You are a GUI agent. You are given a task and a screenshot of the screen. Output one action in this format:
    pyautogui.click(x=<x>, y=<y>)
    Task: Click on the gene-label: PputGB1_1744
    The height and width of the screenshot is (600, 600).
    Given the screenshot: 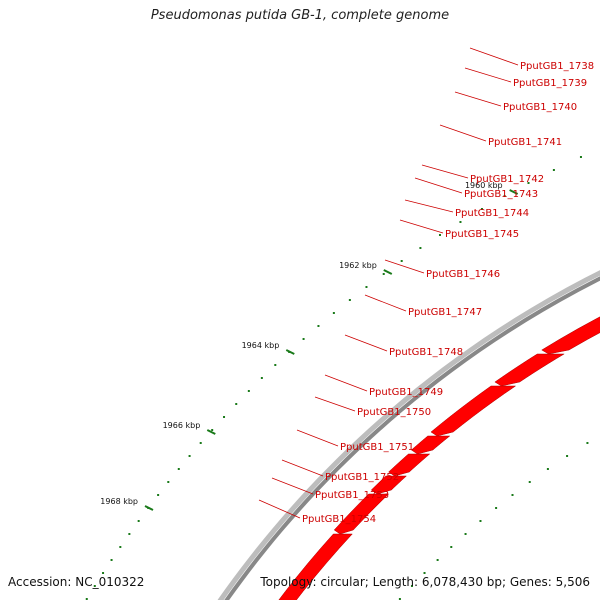 What is the action you would take?
    pyautogui.click(x=492, y=213)
    